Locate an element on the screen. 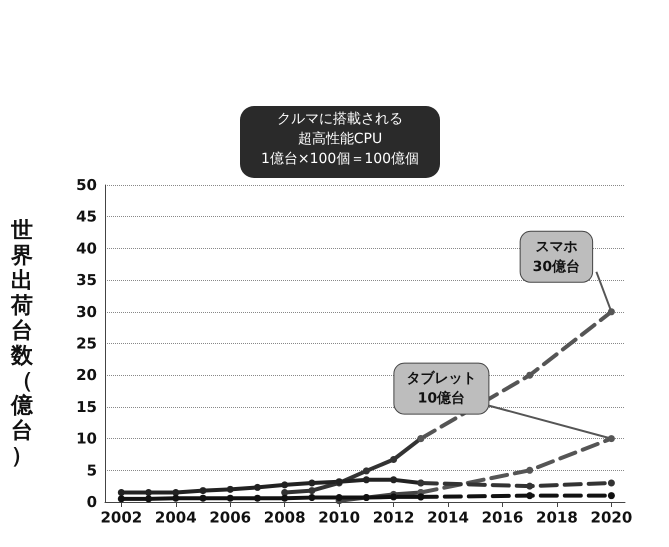  x-tick-label: 2002 is located at coordinates (121, 517).